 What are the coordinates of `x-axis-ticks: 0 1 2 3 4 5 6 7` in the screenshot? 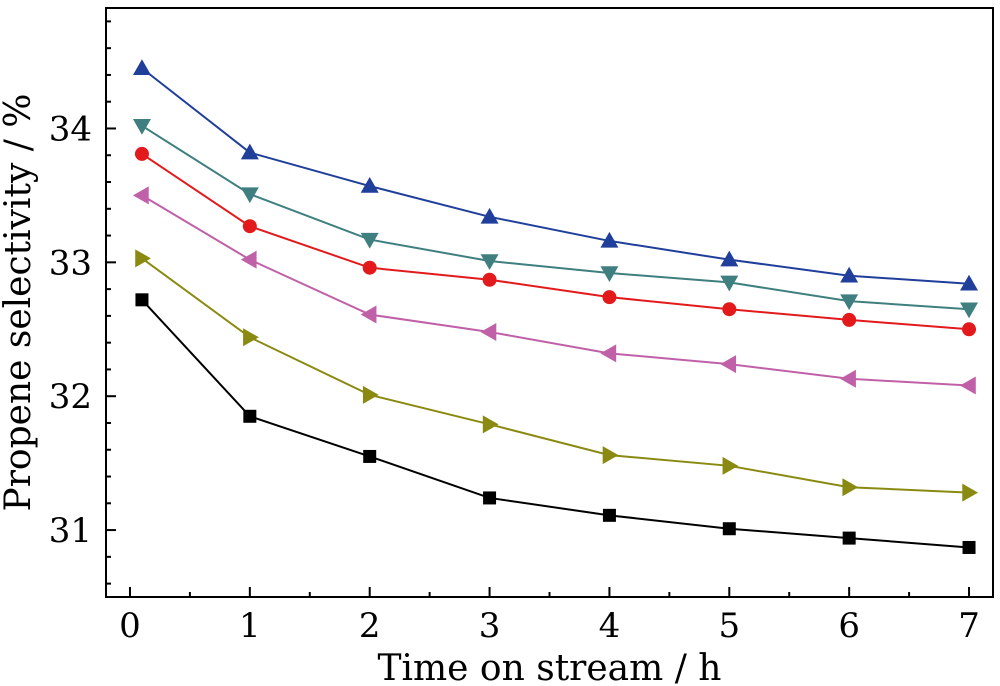 It's located at (549, 616).